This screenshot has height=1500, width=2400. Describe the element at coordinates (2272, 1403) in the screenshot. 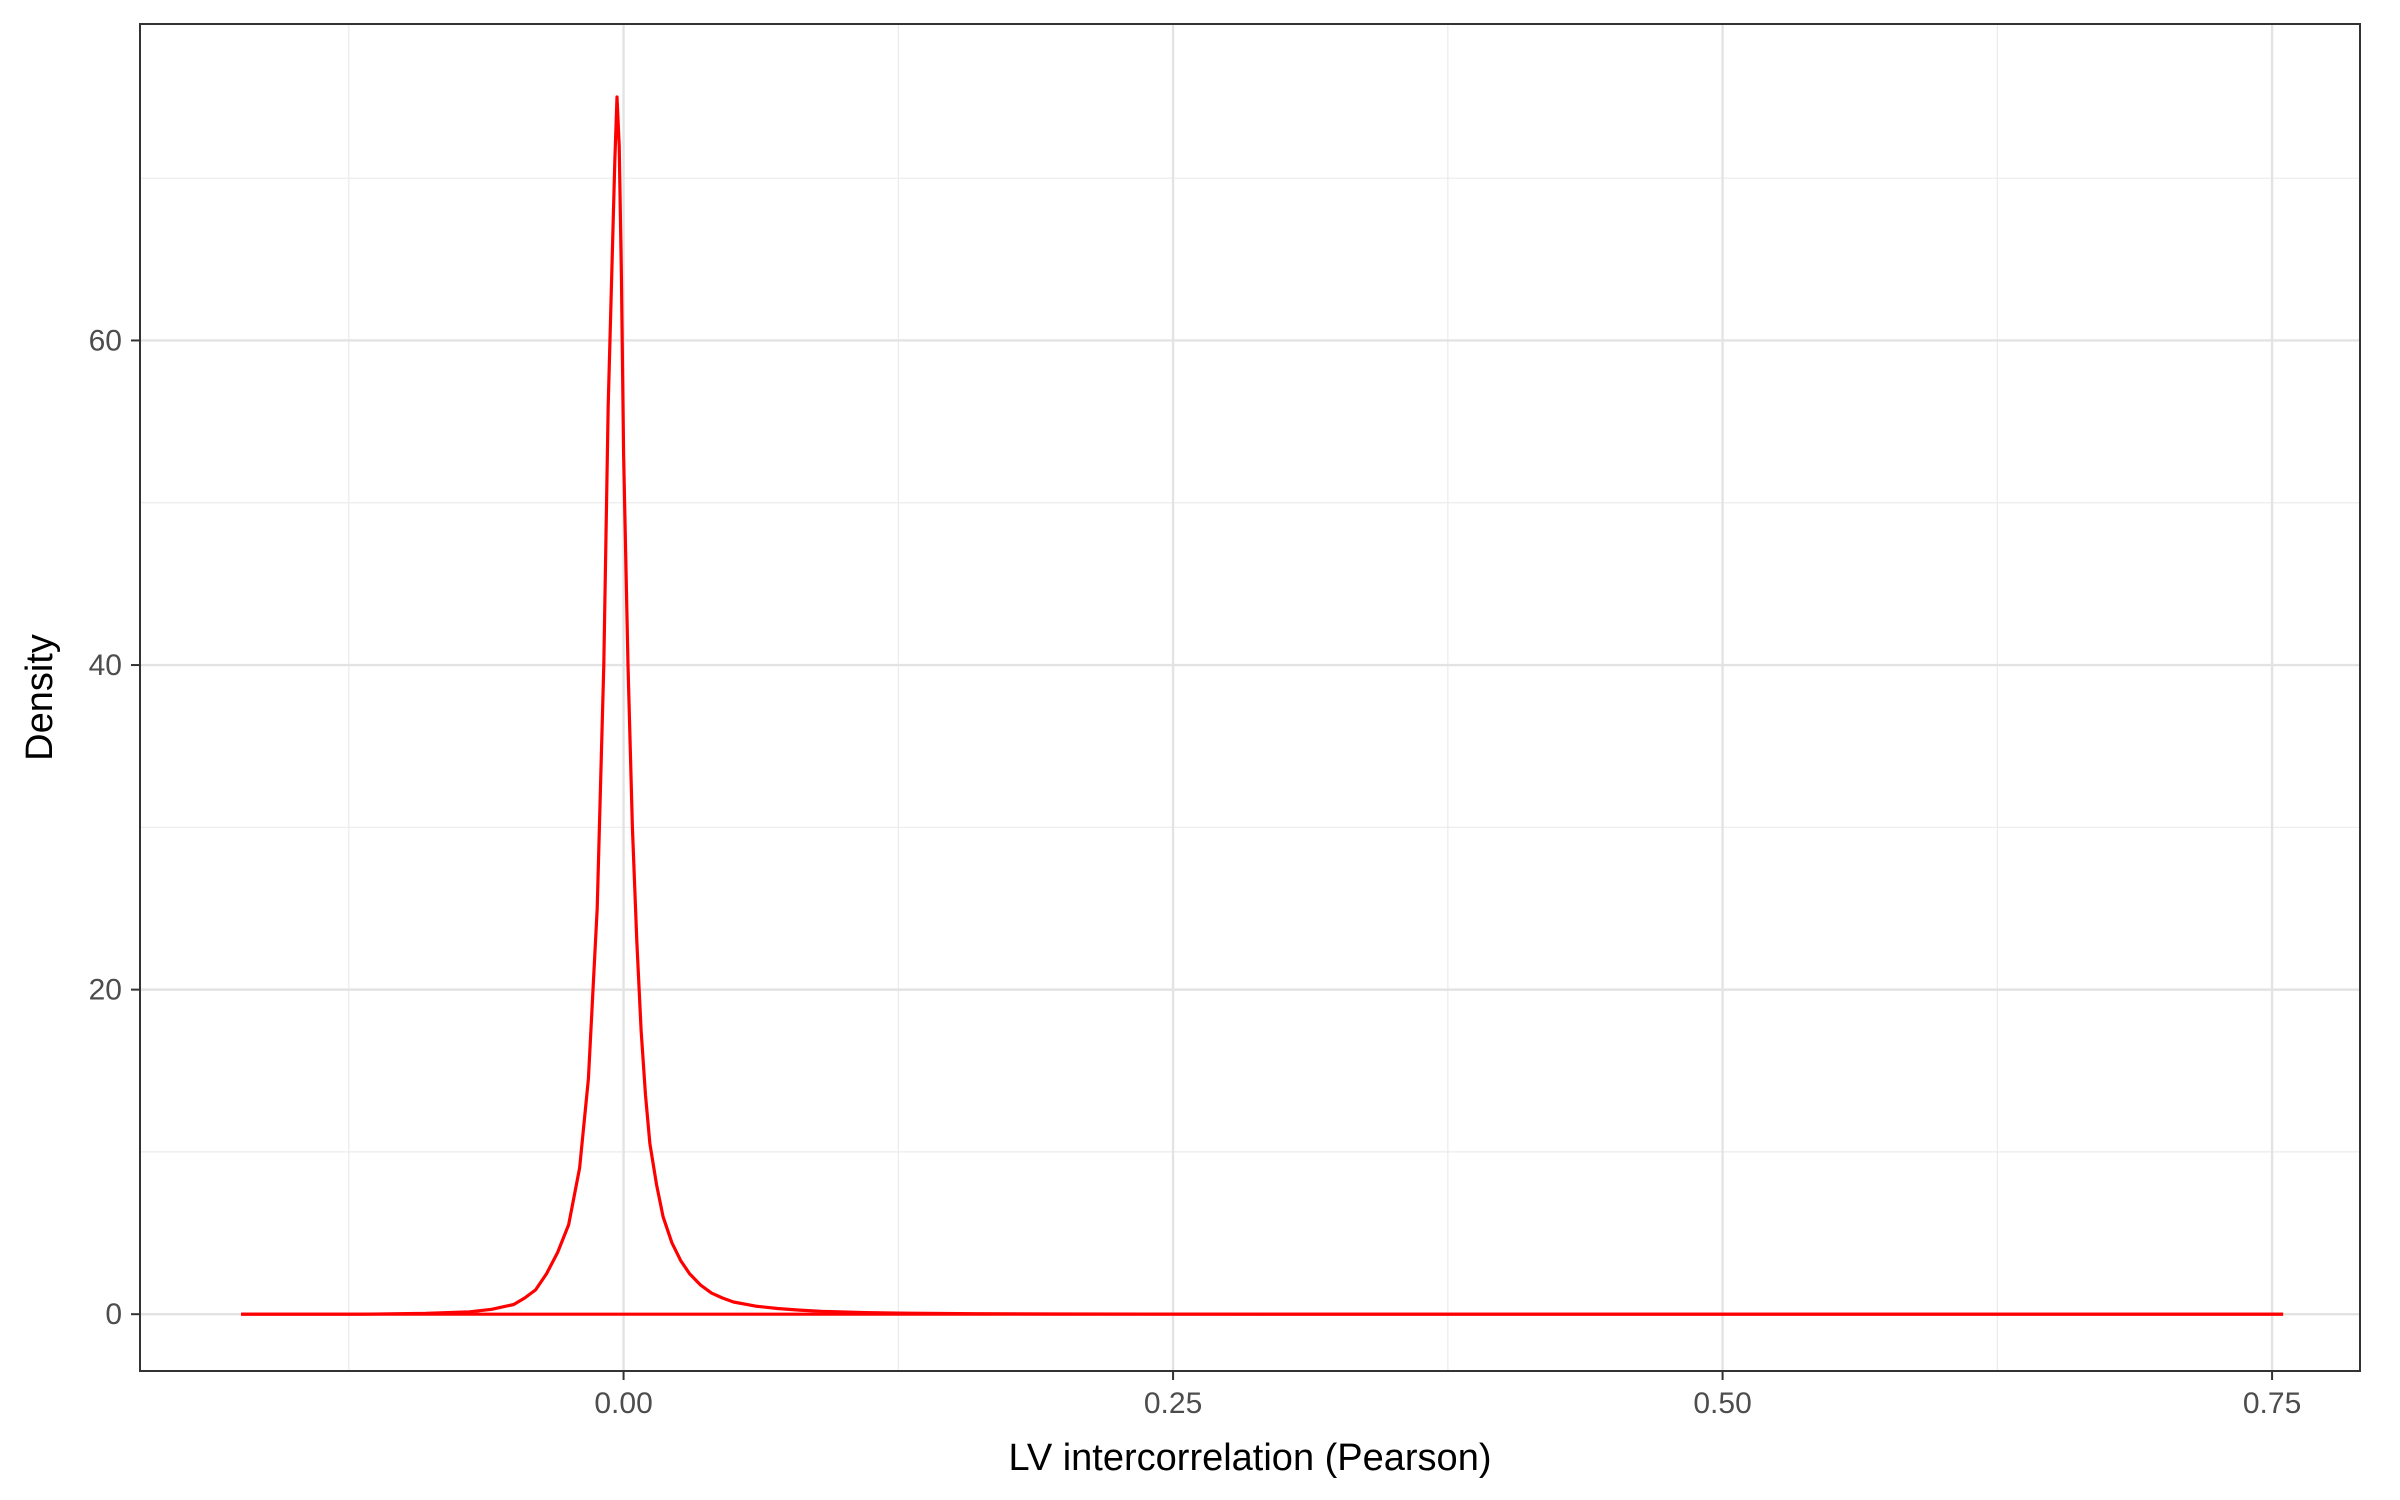

I see `x-tick-label: 0.75` at that location.